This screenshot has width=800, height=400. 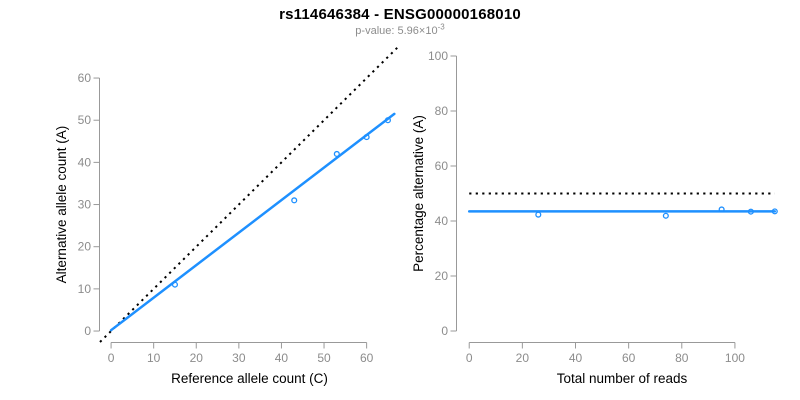 What do you see at coordinates (438, 56) in the screenshot?
I see `y-tick-label: 100` at bounding box center [438, 56].